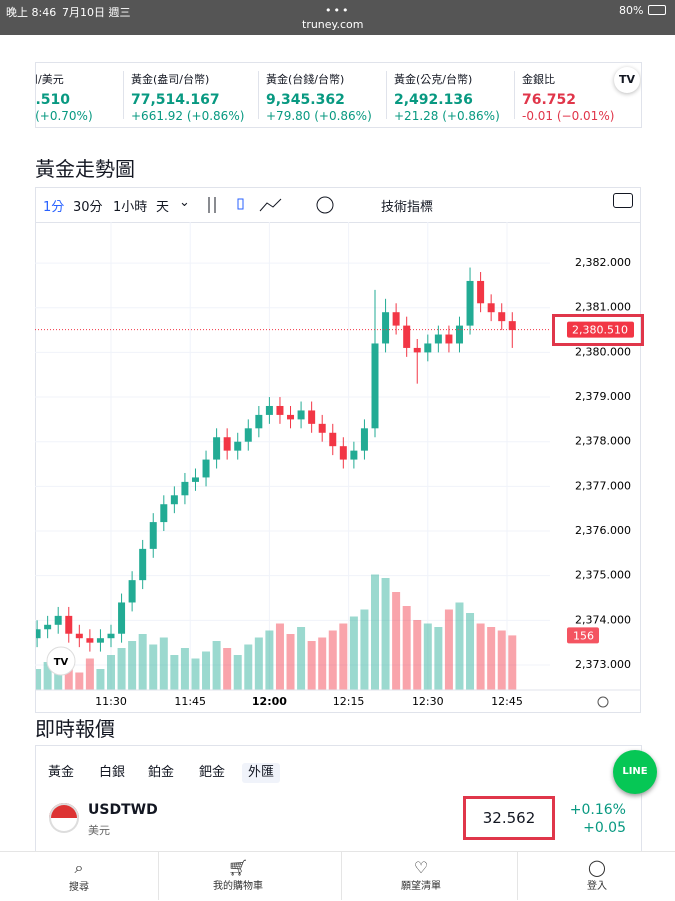  I want to click on interval: 天, so click(163, 207).